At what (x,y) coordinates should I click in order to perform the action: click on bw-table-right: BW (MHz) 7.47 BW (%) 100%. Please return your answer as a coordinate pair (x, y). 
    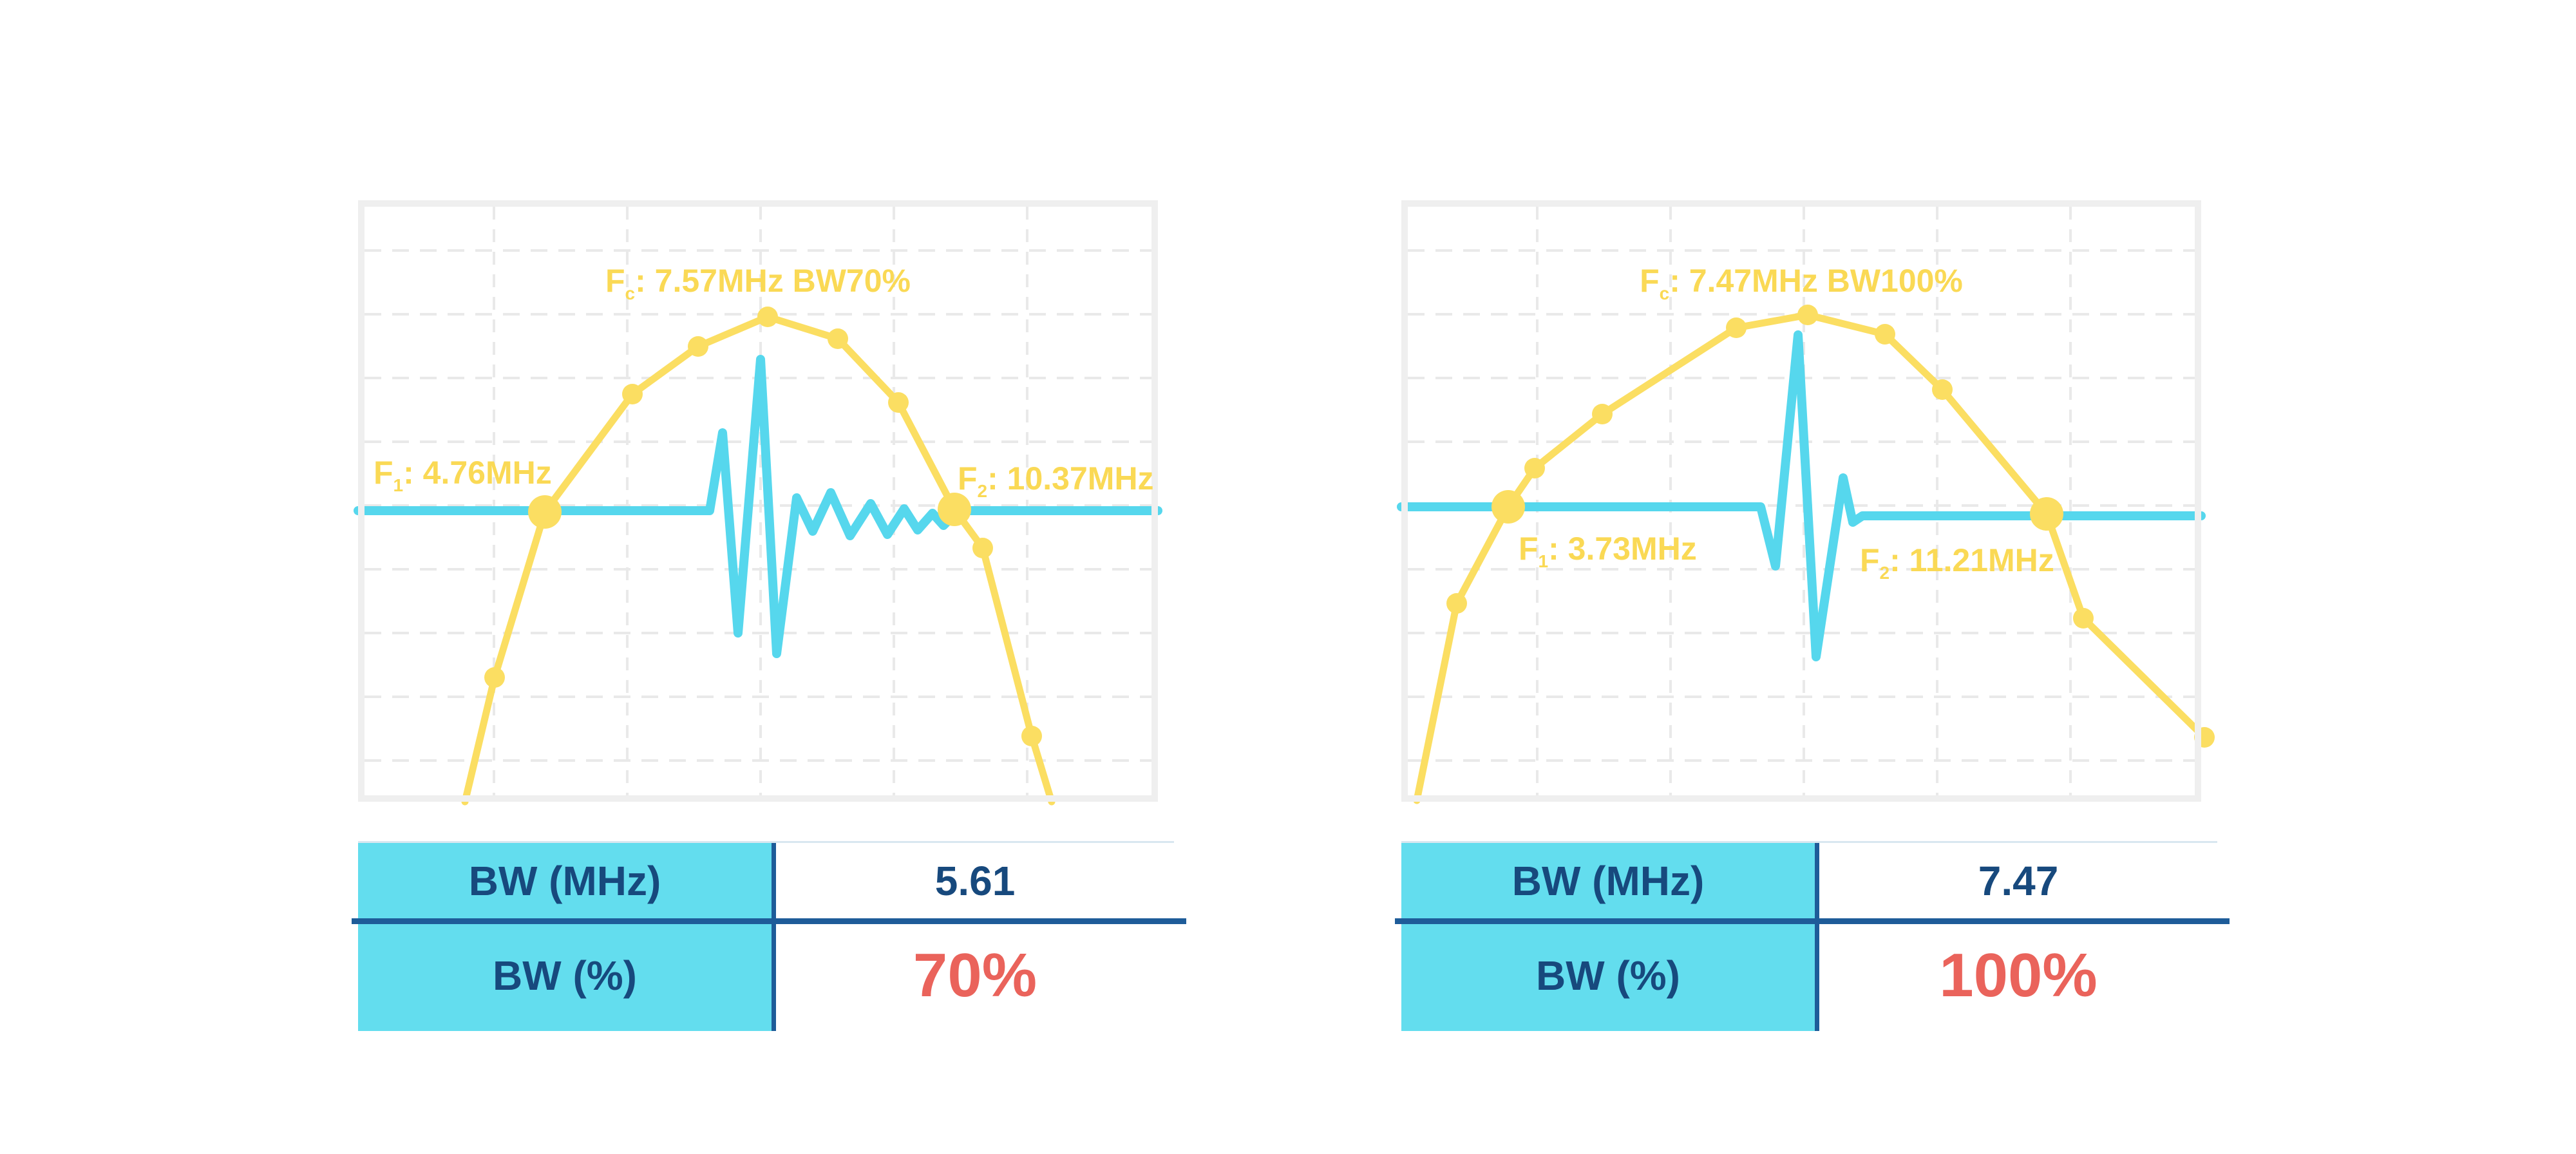
    Looking at the image, I should click on (1812, 936).